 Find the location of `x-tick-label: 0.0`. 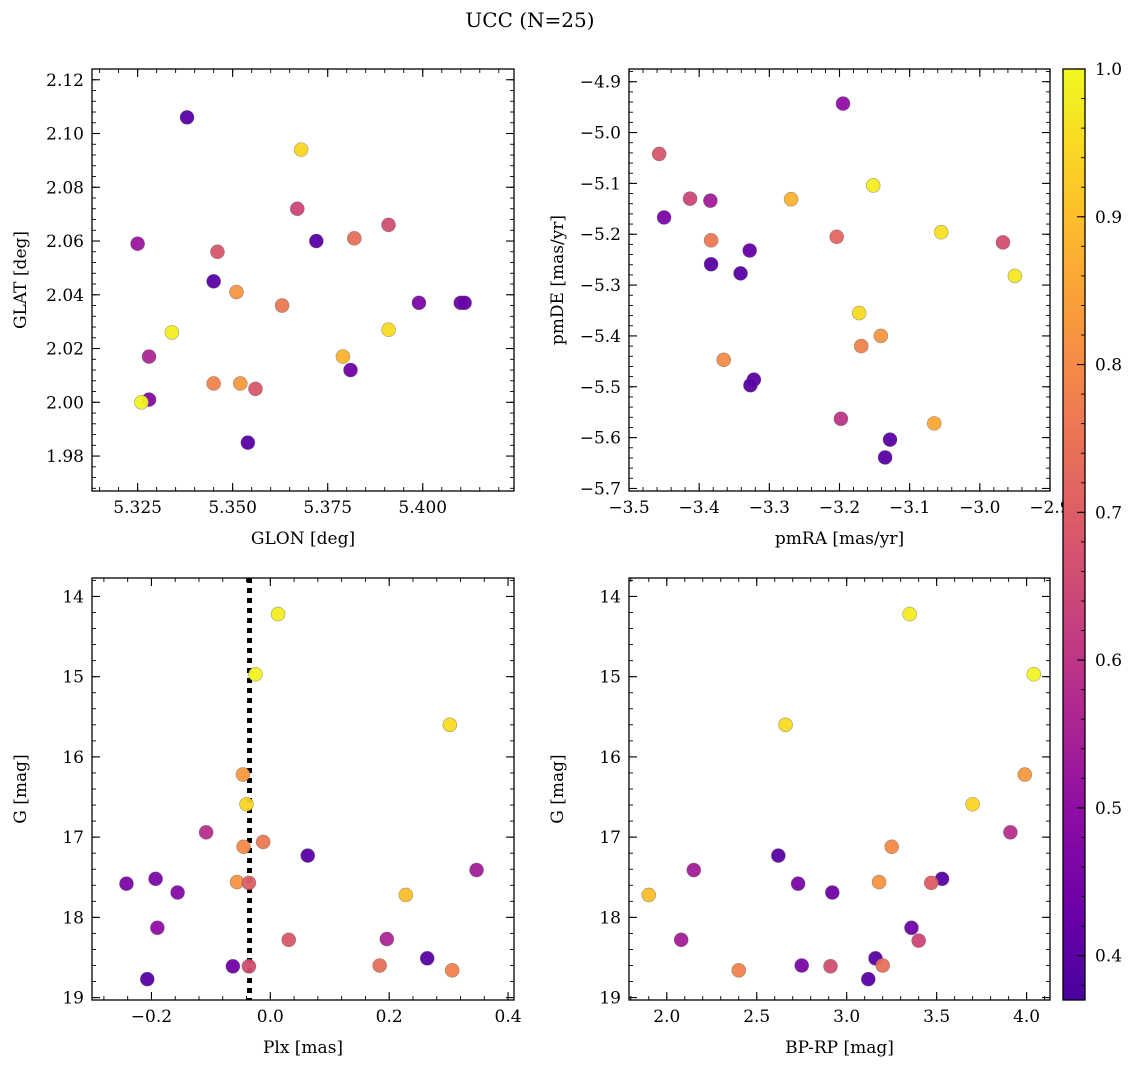

x-tick-label: 0.0 is located at coordinates (270, 1017).